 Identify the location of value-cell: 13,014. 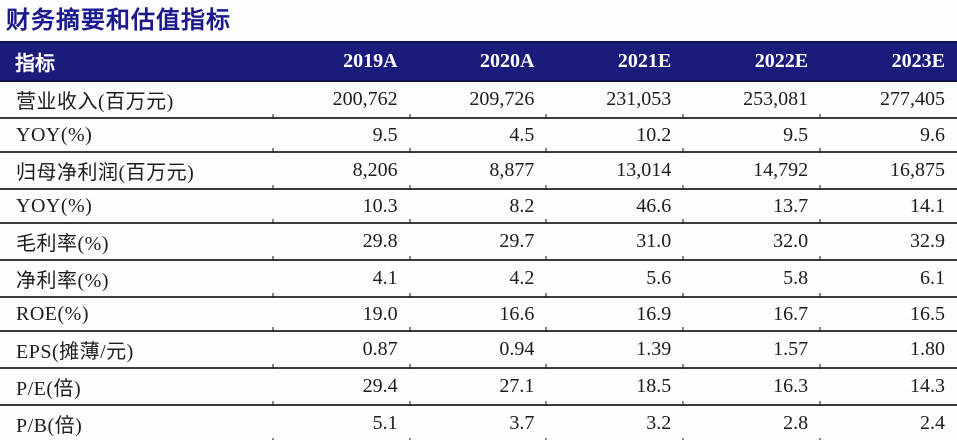
(614, 171).